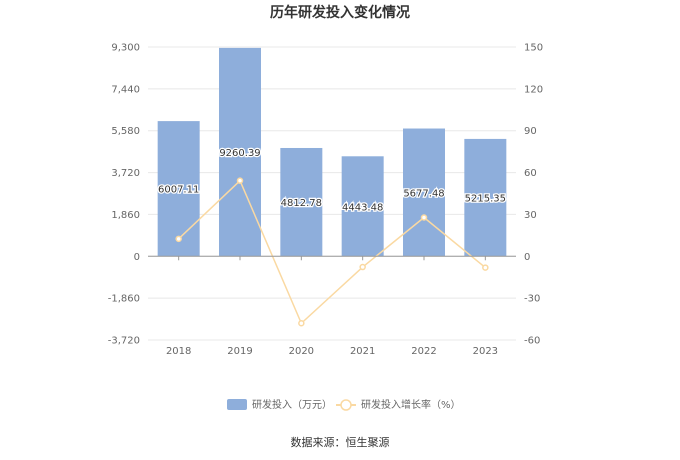 The width and height of the screenshot is (680, 460). Describe the element at coordinates (124, 341) in the screenshot. I see `y-left-tick-label: -3,720` at that location.